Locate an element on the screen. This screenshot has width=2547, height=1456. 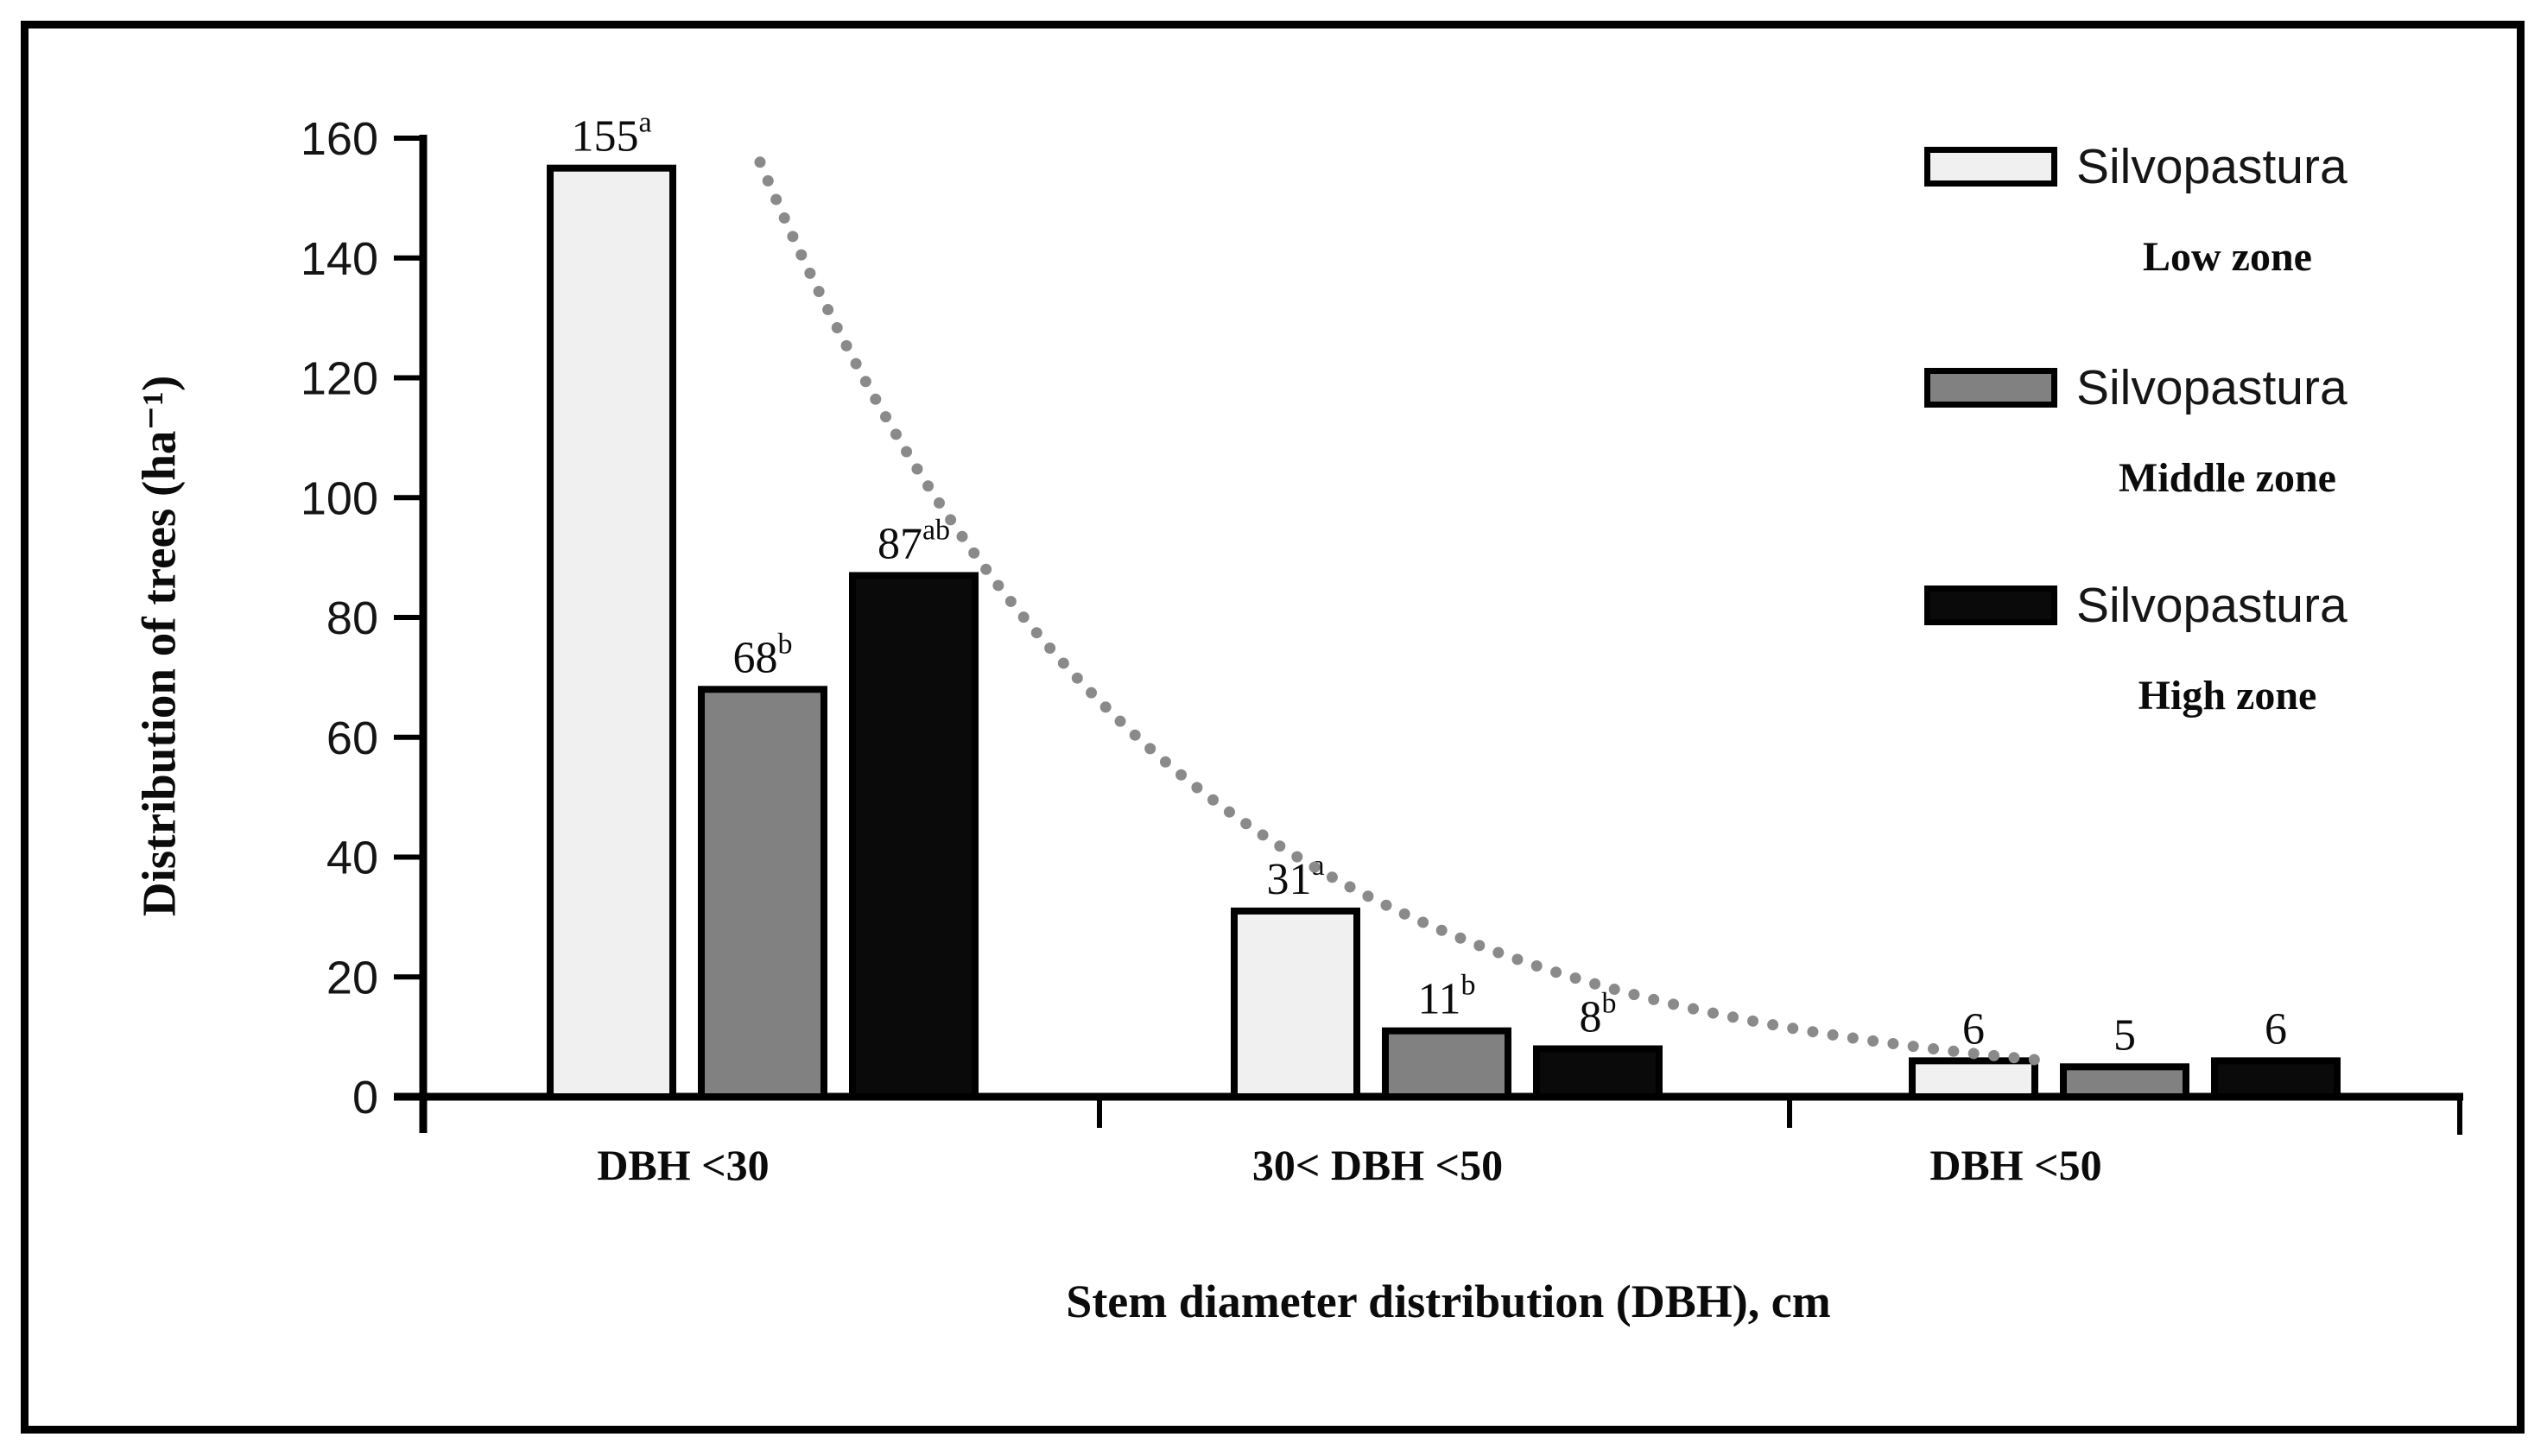
legend-zone-label: Low zone is located at coordinates (2227, 257).